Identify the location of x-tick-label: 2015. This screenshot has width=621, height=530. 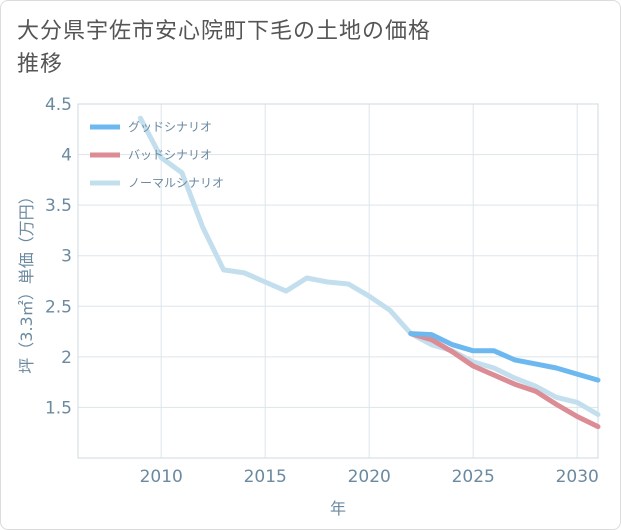
(265, 477).